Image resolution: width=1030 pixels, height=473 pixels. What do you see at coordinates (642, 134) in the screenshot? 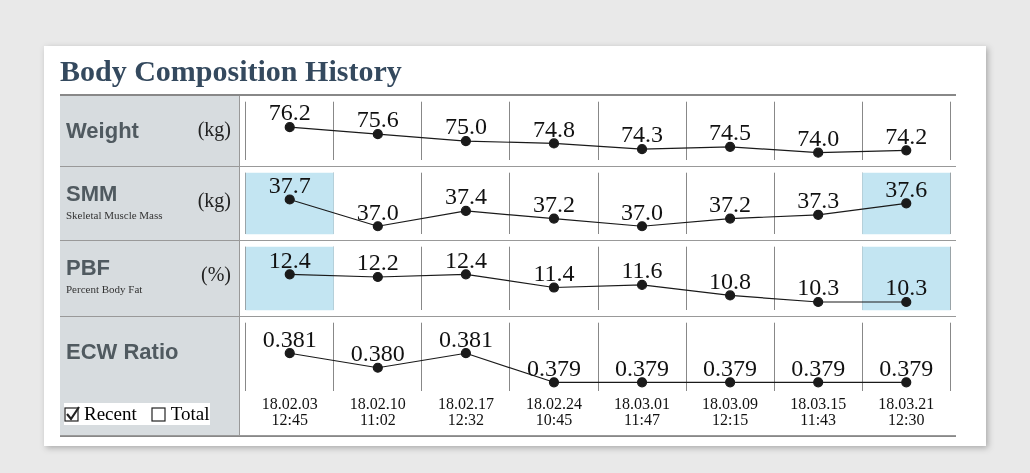
I see `data-label: 74.3` at bounding box center [642, 134].